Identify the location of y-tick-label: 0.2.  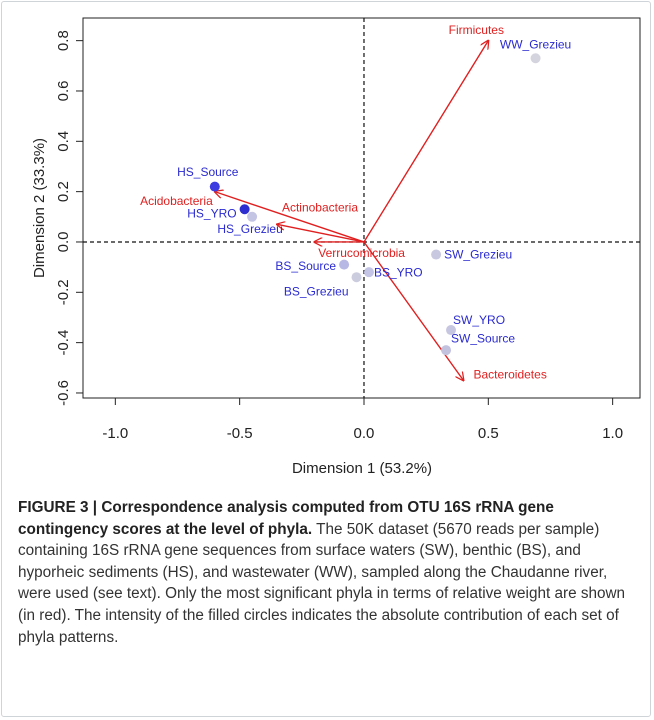
(63, 191).